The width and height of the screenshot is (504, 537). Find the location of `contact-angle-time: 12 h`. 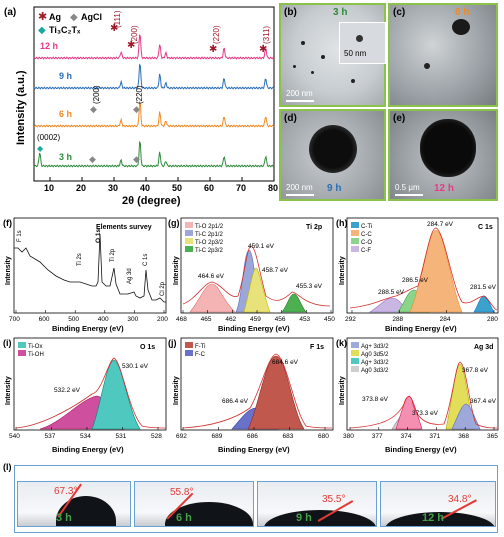

contact-angle-time: 12 h is located at coordinates (433, 518).